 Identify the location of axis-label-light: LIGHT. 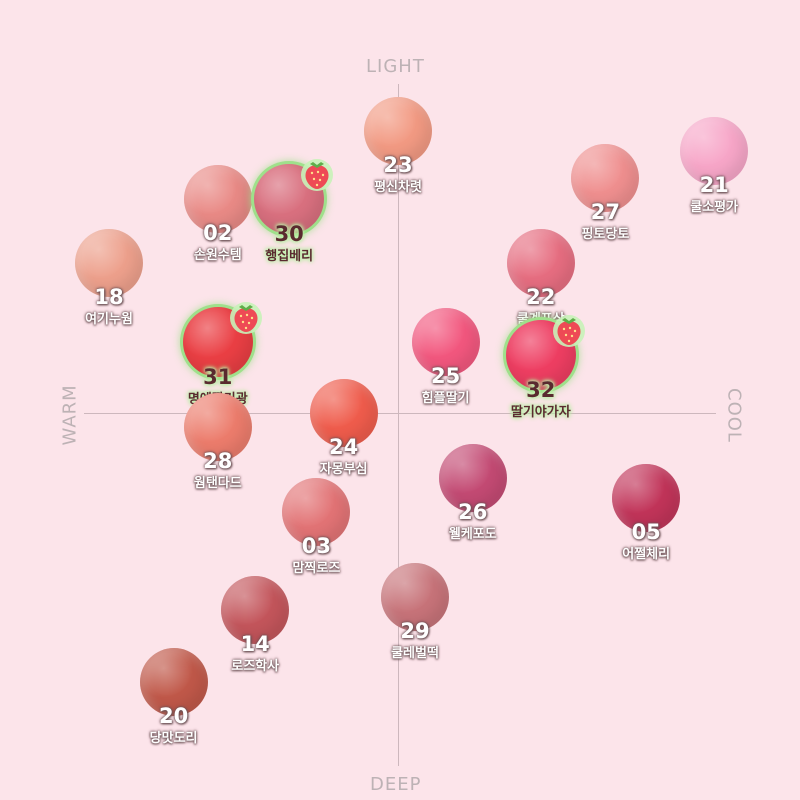
(395, 66).